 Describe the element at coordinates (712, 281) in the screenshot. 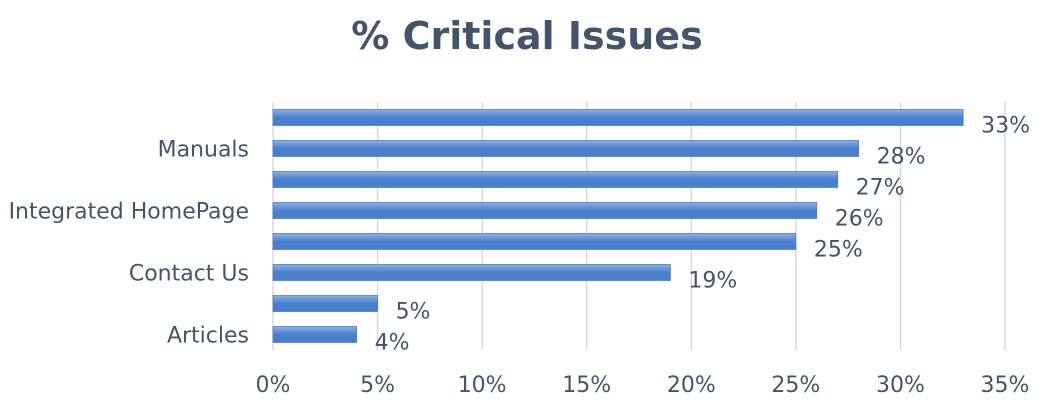

I see `data-label: 19%` at that location.